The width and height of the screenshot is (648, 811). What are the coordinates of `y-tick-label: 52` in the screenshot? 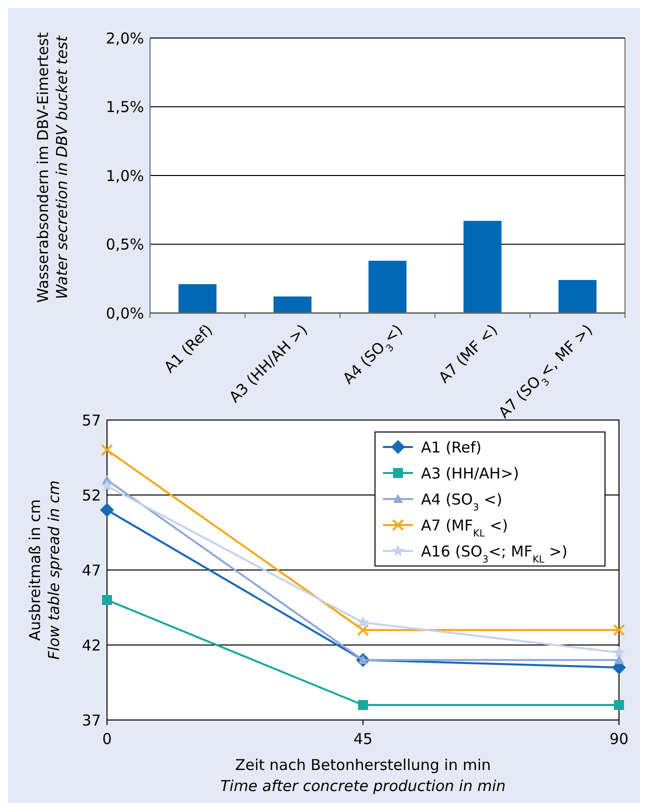 It's located at (91, 495).